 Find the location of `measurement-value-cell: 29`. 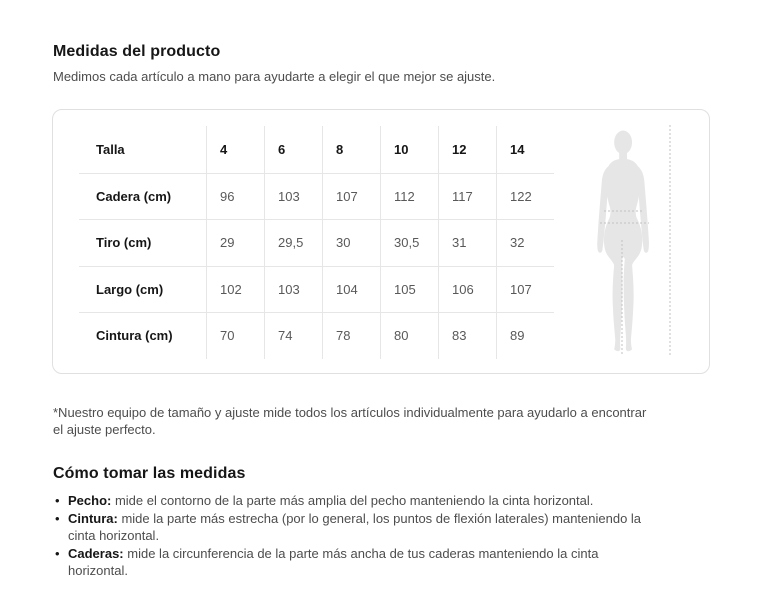

measurement-value-cell: 29 is located at coordinates (235, 242).